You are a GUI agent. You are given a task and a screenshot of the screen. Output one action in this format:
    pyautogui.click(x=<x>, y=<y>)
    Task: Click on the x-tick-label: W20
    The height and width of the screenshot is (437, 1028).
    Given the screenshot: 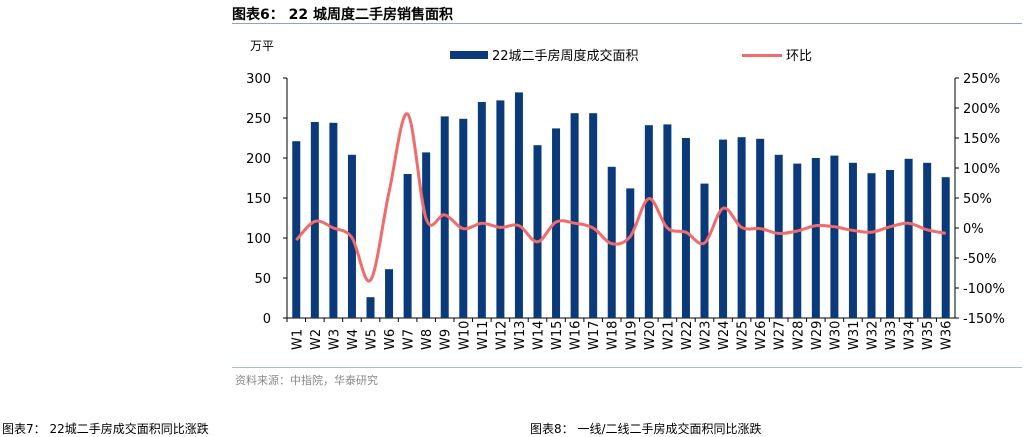 What is the action you would take?
    pyautogui.click(x=650, y=335)
    